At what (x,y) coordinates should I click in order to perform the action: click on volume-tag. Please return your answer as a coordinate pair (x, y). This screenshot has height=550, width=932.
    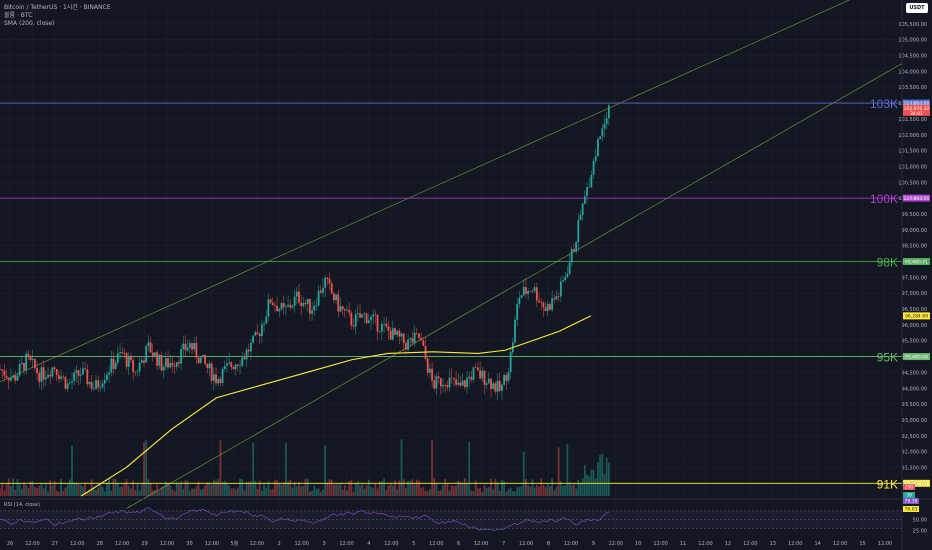
    Looking at the image, I should click on (909, 495).